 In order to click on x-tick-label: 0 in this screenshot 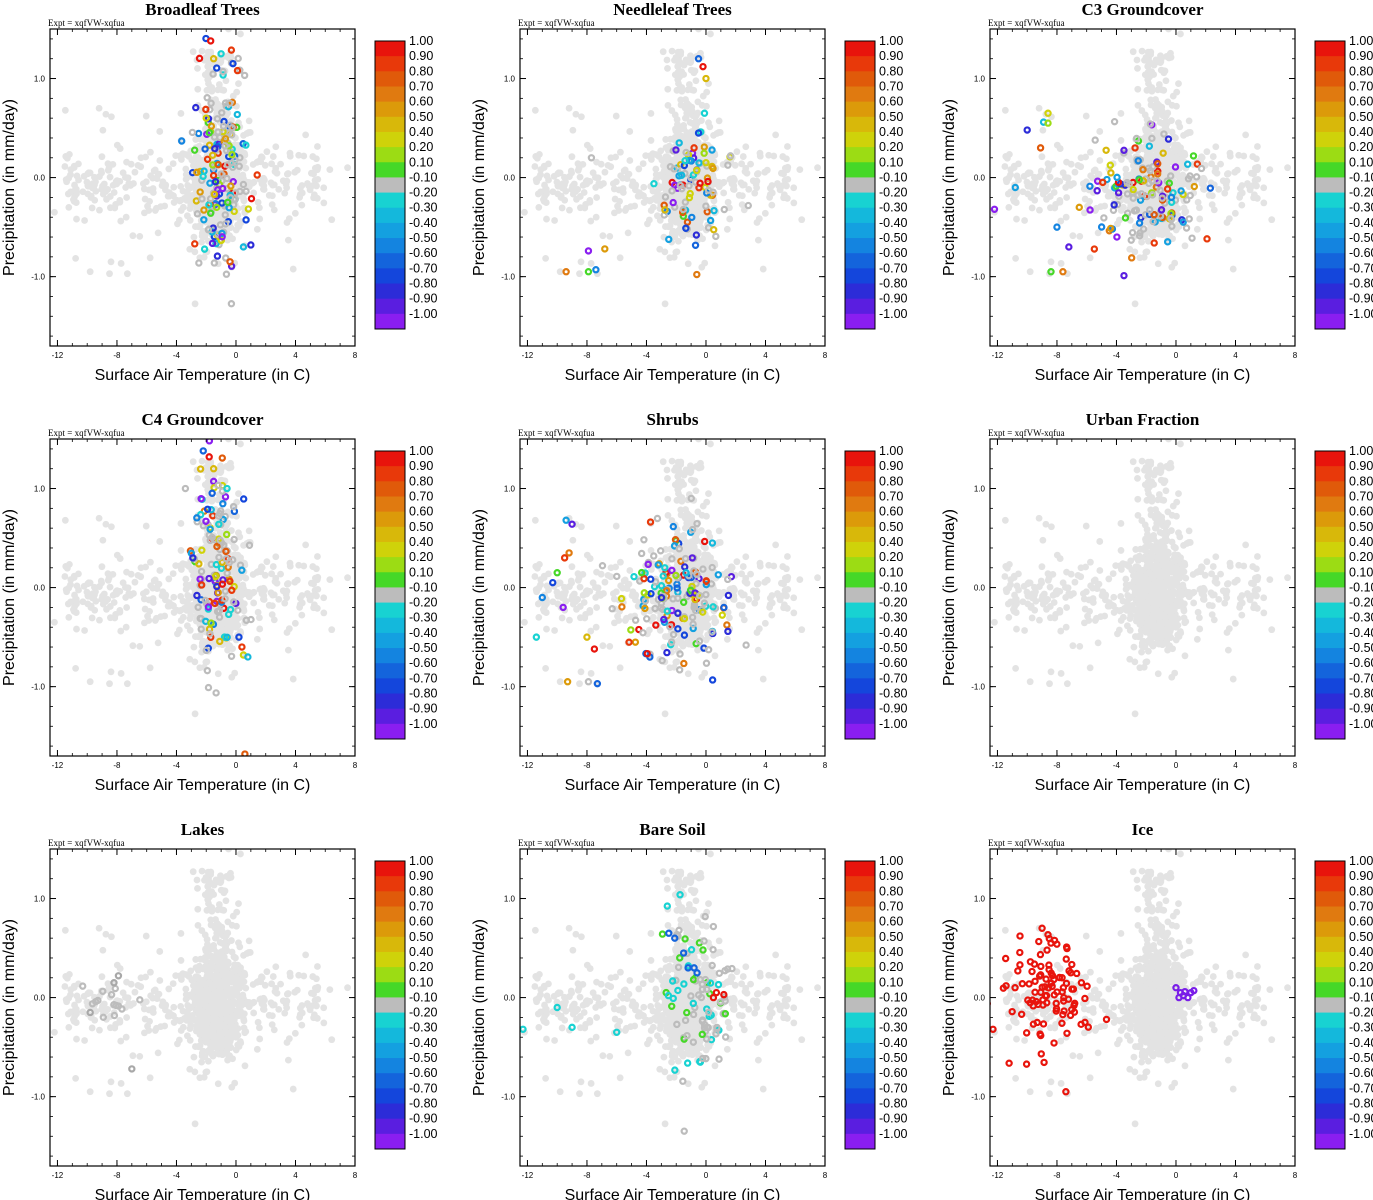, I will do `click(1176, 355)`.